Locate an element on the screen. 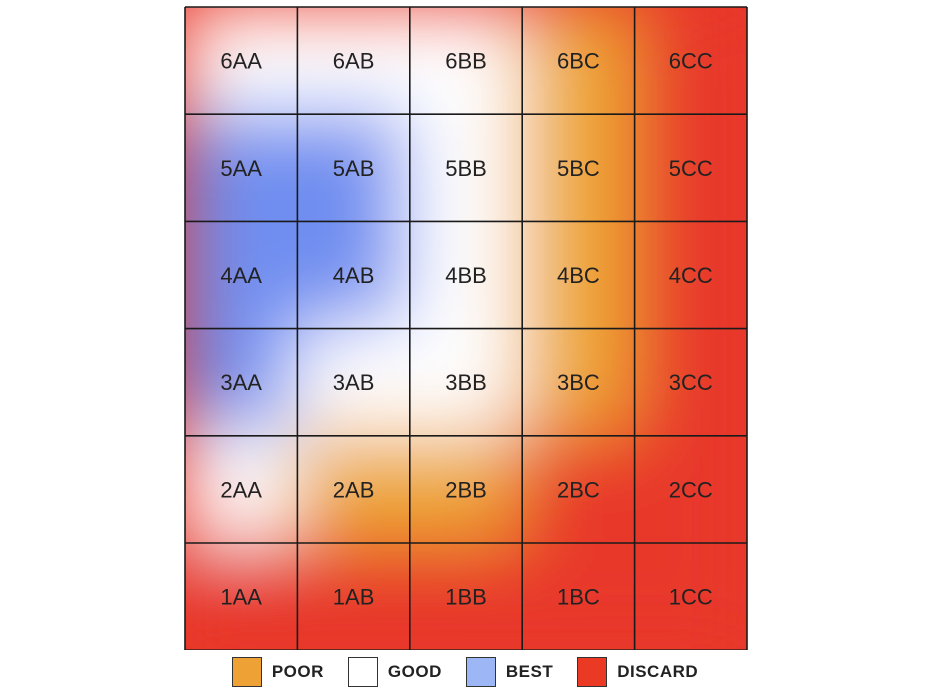 Image resolution: width=930 pixels, height=693 pixels. cell-label: 3BB is located at coordinates (466, 382).